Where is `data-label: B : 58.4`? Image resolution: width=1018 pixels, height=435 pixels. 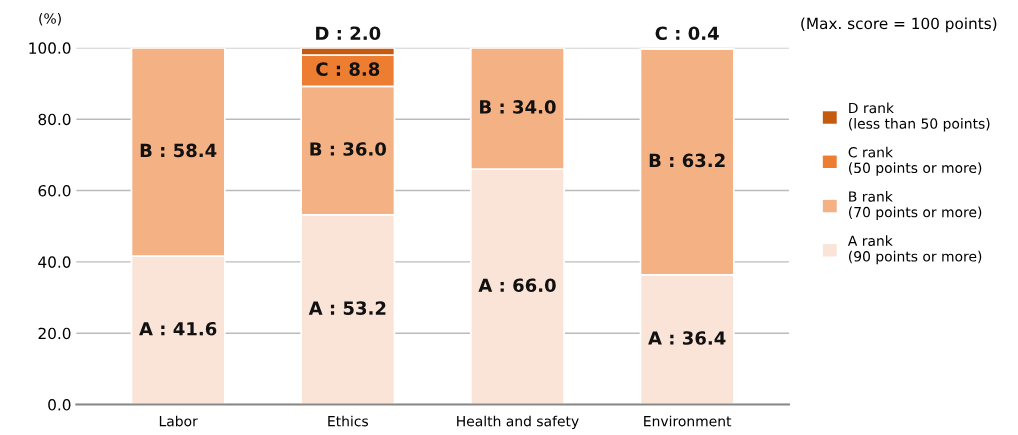
data-label: B : 58.4 is located at coordinates (178, 150).